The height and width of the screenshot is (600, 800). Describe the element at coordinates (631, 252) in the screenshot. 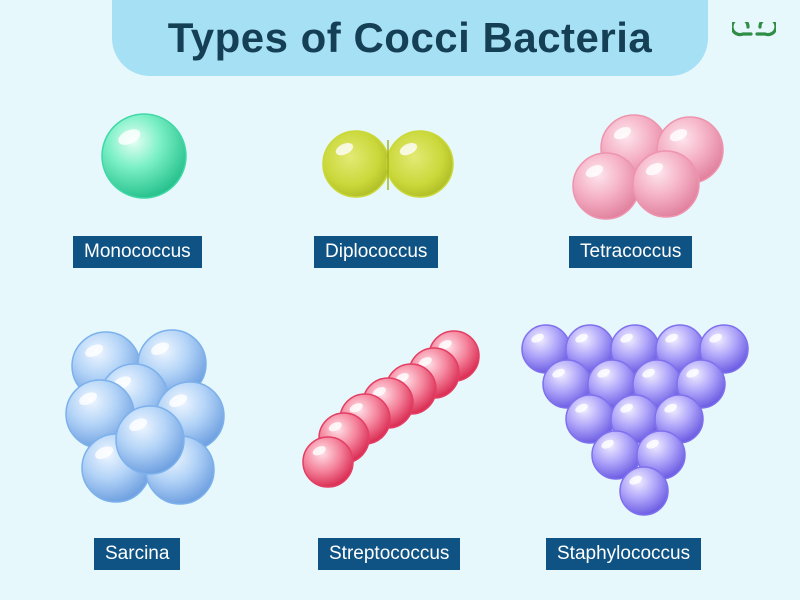

I see `label-tetracoccus: Tetracoccus` at that location.